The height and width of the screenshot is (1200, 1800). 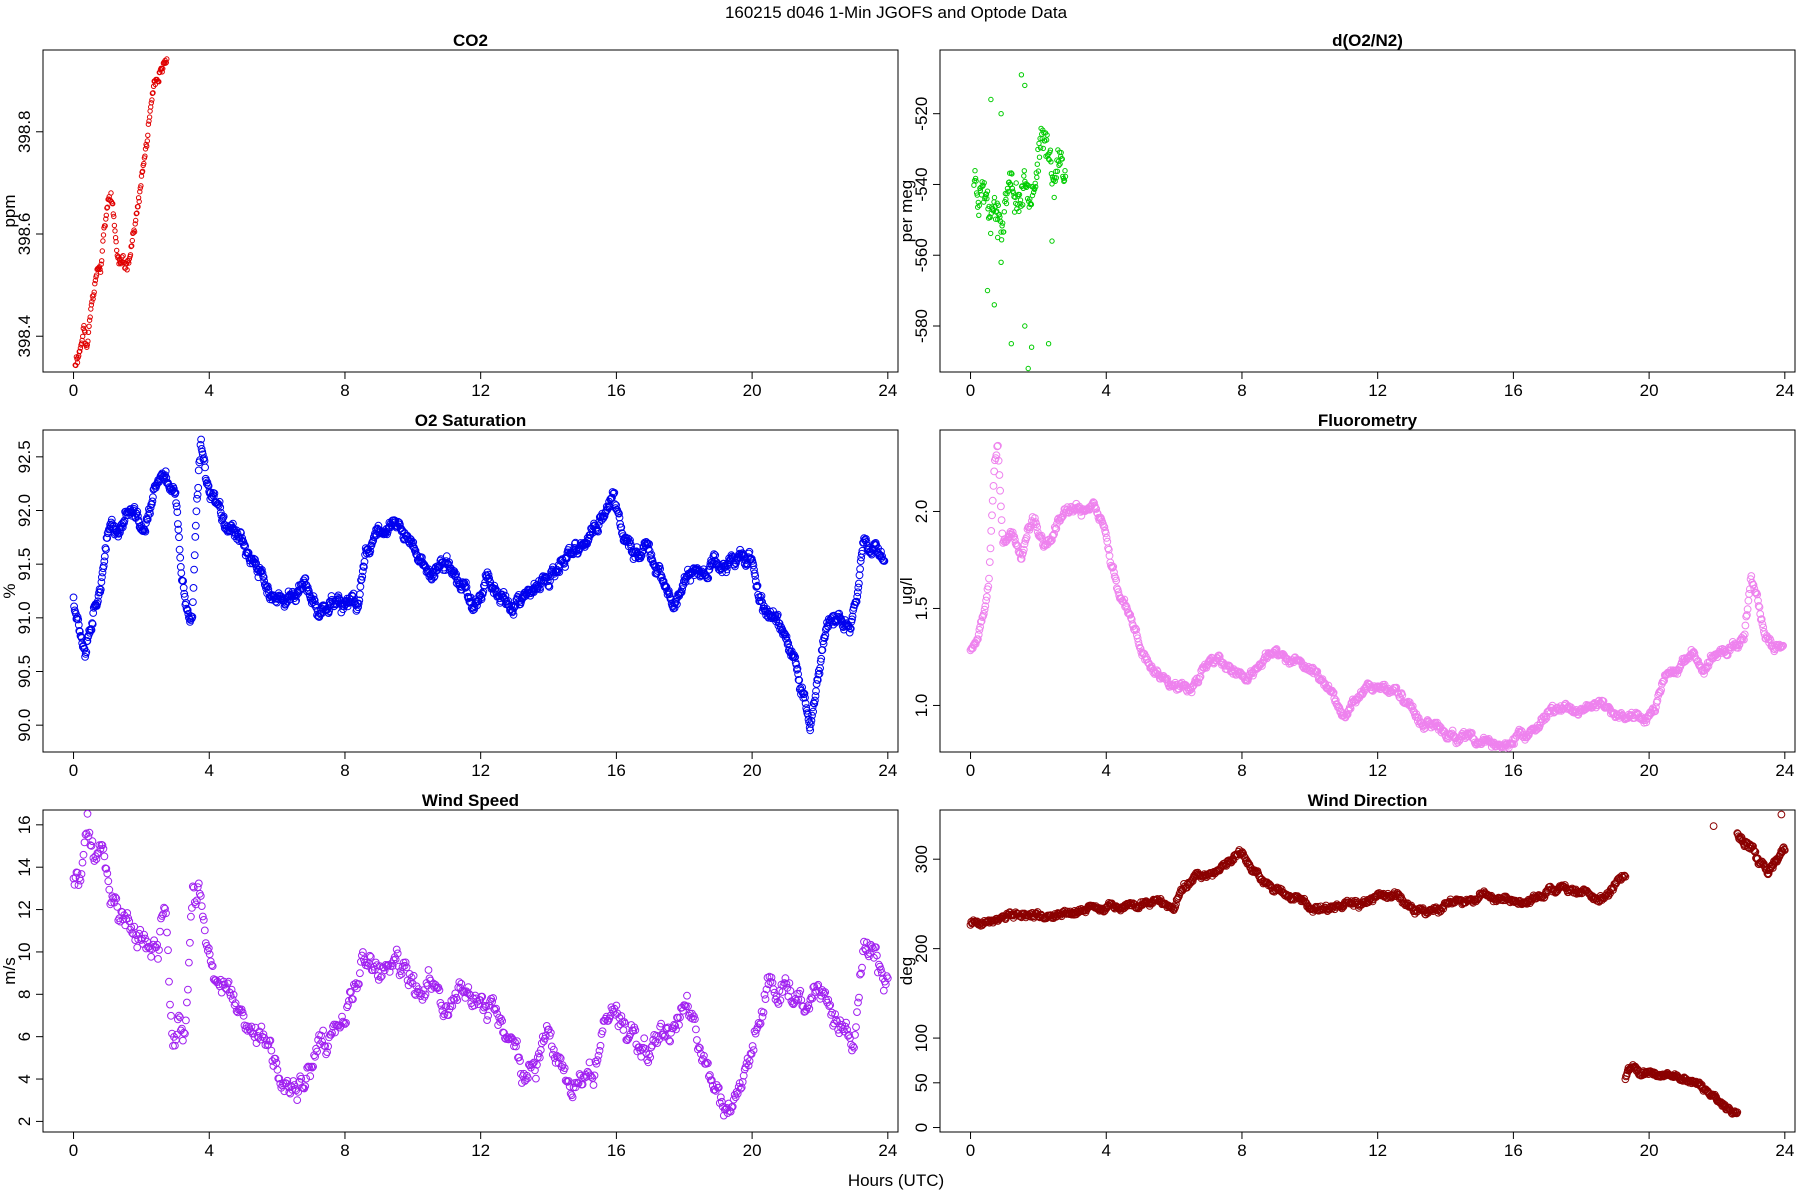 What do you see at coordinates (752, 770) in the screenshot?
I see `x-tick-label: 20` at bounding box center [752, 770].